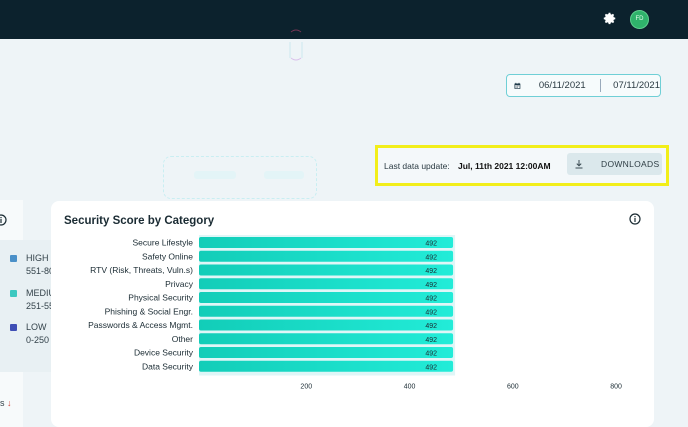 The height and width of the screenshot is (427, 688). Describe the element at coordinates (139, 221) in the screenshot. I see `chart-title: Security Score by Category` at that location.